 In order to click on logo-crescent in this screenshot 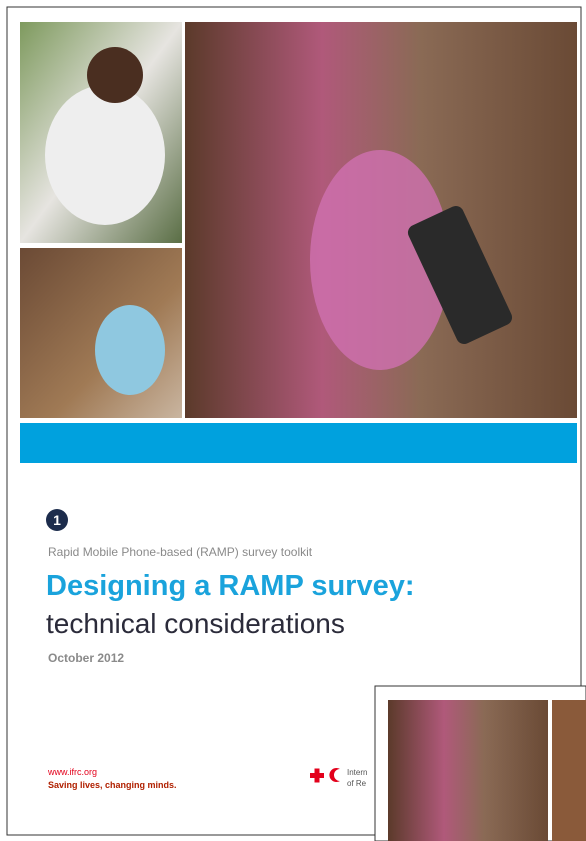, I will do `click(334, 775)`.